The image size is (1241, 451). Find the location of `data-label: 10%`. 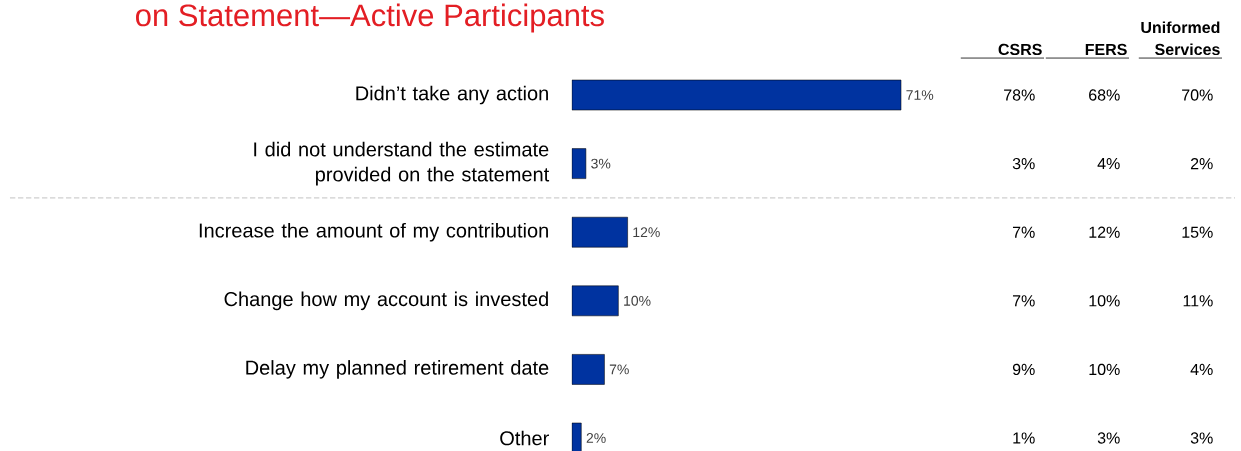

data-label: 10% is located at coordinates (637, 300).